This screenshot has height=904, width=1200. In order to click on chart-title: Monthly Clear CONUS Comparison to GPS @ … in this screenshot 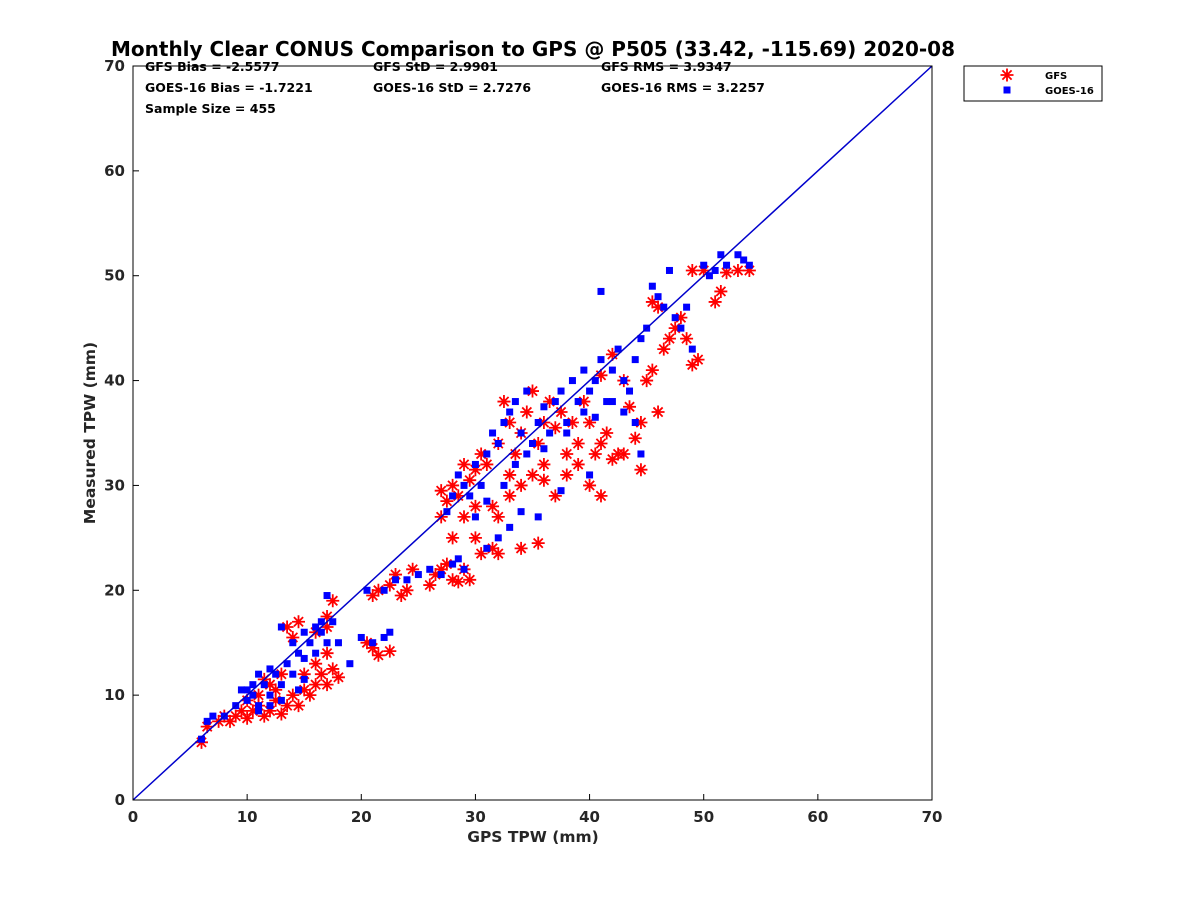, I will do `click(533, 49)`.